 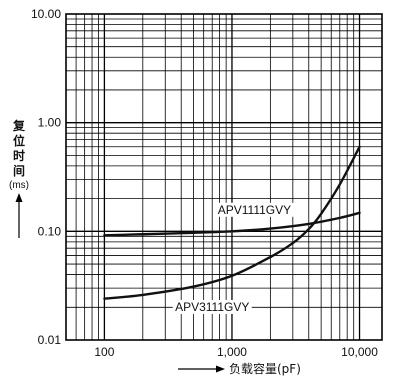 I want to click on x-tick-label: 100, so click(x=104, y=352).